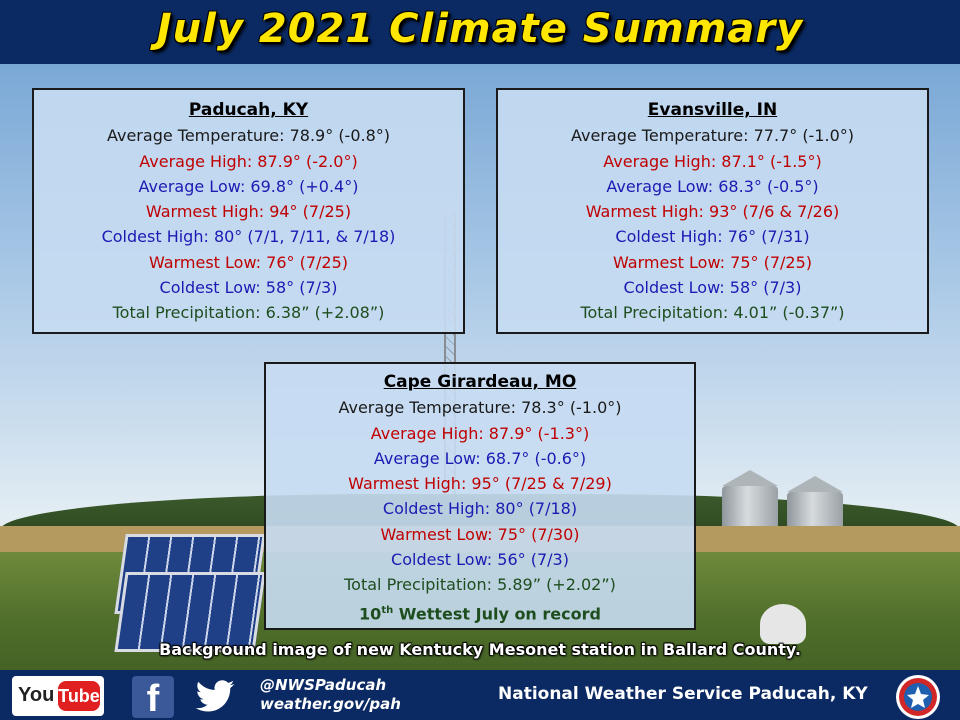 The height and width of the screenshot is (720, 960). Describe the element at coordinates (215, 697) in the screenshot. I see `twitter-icon` at that location.